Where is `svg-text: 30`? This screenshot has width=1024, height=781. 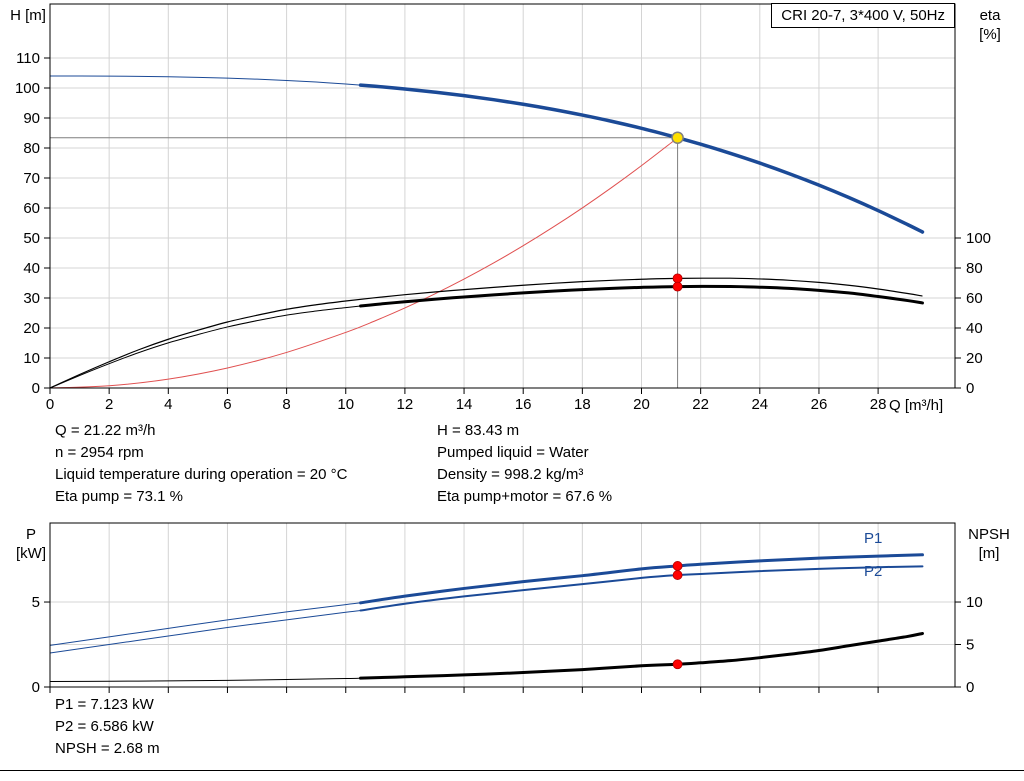
svg-text: 30 is located at coordinates (31, 298).